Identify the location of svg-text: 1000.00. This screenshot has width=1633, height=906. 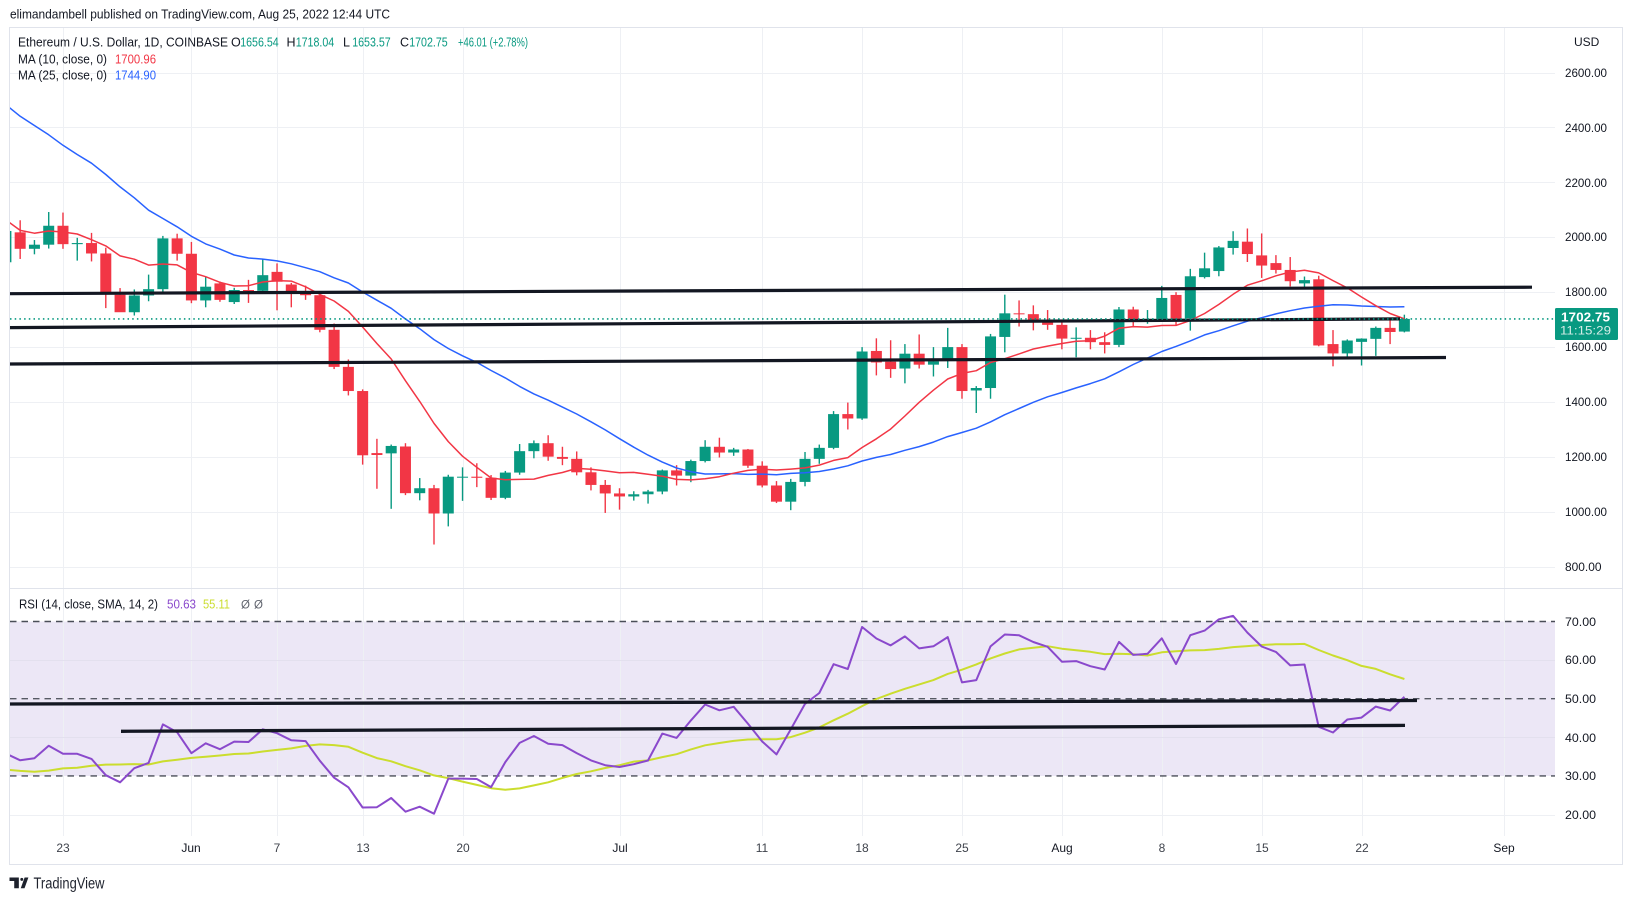
(1586, 512).